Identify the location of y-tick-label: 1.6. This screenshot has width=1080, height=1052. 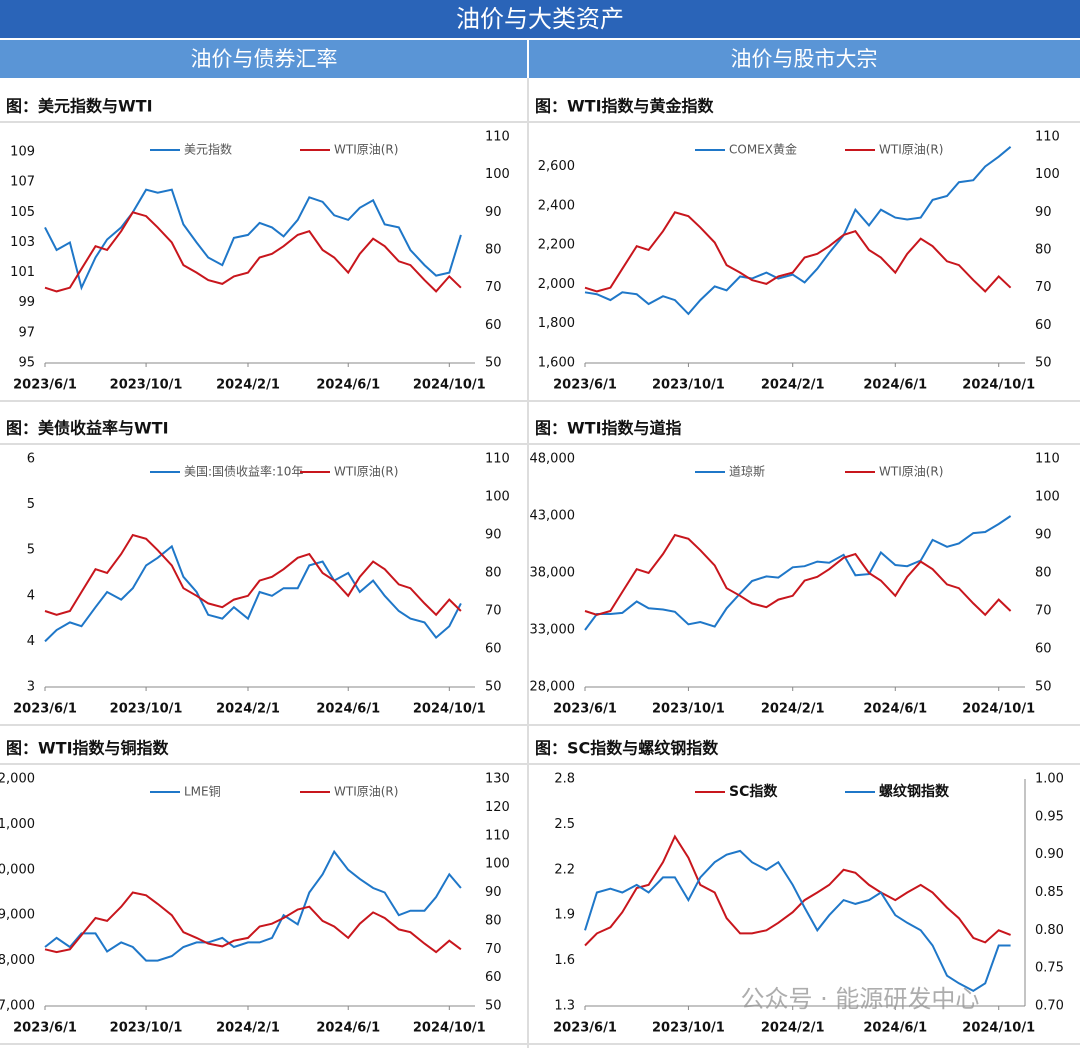
(564, 960).